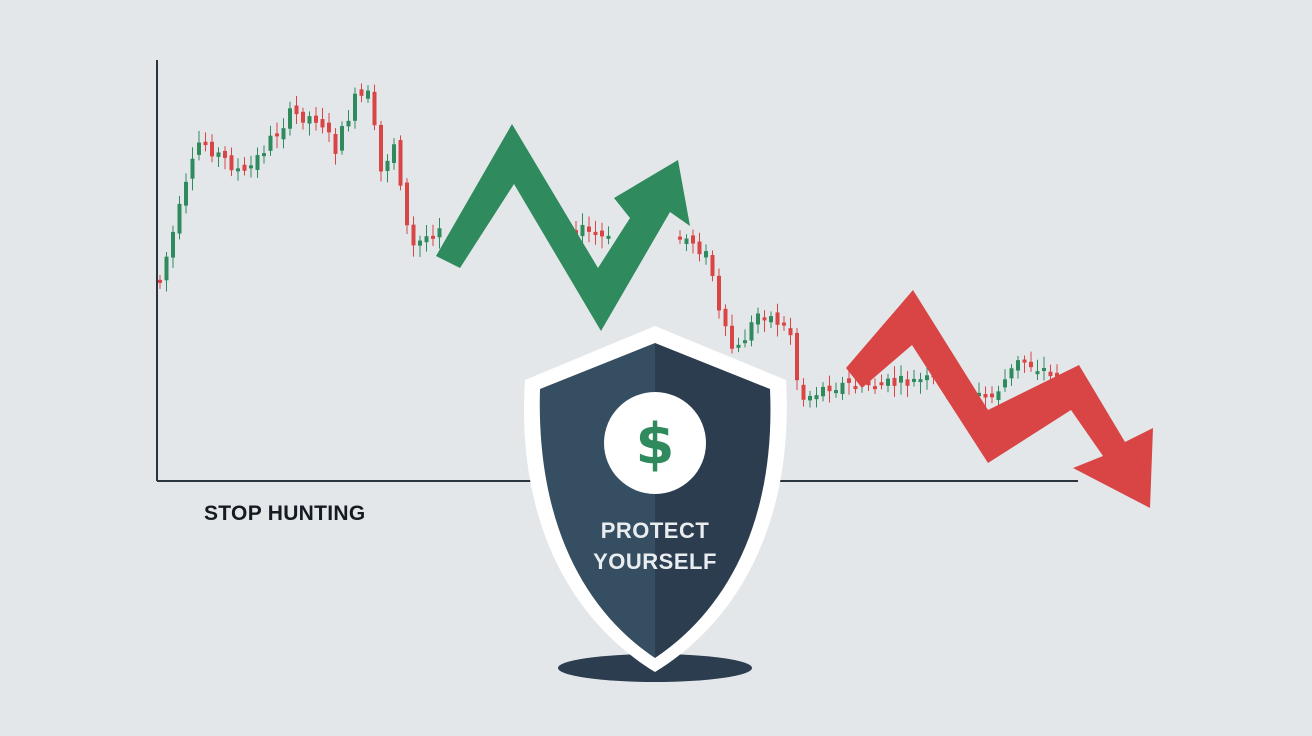 This screenshot has width=1312, height=736. Describe the element at coordinates (655, 530) in the screenshot. I see `shield-text-line1: PROTECT` at that location.